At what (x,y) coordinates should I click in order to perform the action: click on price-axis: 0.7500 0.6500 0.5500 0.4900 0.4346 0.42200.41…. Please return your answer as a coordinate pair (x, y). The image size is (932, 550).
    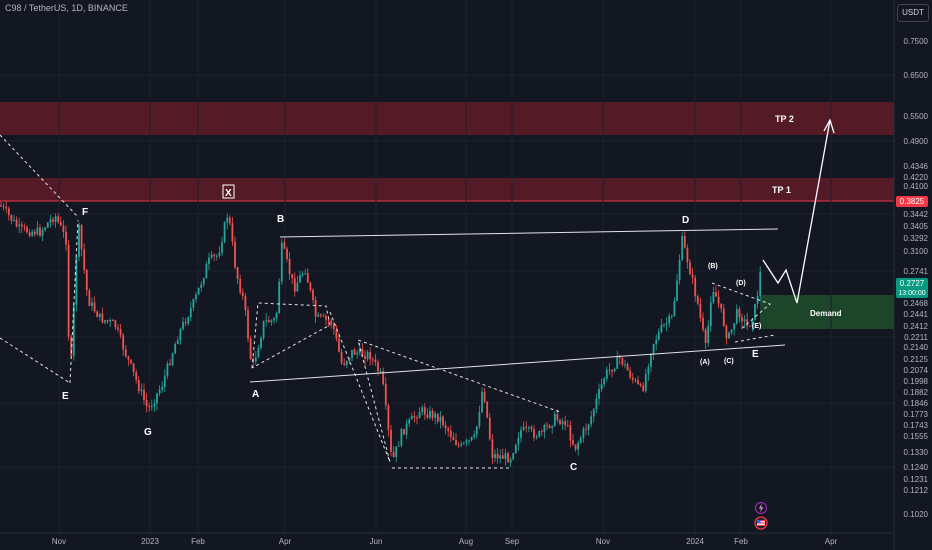
    Looking at the image, I should click on (912, 275).